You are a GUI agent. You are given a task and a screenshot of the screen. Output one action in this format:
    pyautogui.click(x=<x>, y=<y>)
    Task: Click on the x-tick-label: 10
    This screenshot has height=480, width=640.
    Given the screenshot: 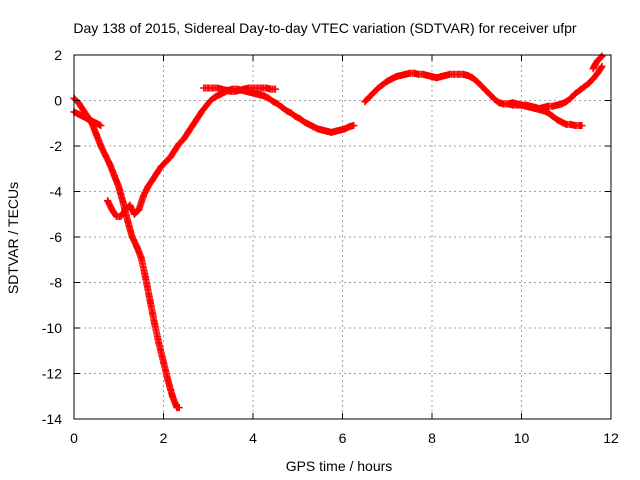 What is the action you would take?
    pyautogui.click(x=522, y=438)
    